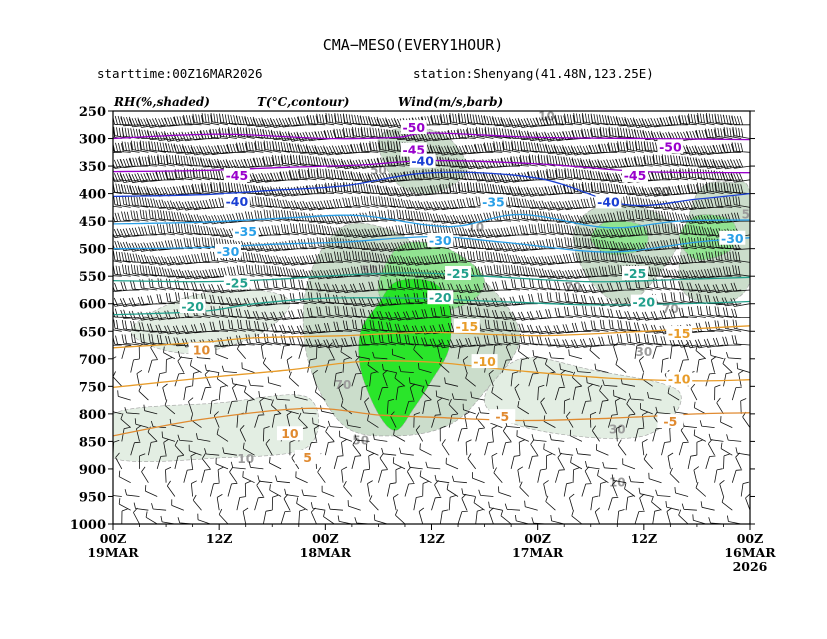  Describe the element at coordinates (88, 525) in the screenshot. I see `y-tick-label: 1000` at that location.